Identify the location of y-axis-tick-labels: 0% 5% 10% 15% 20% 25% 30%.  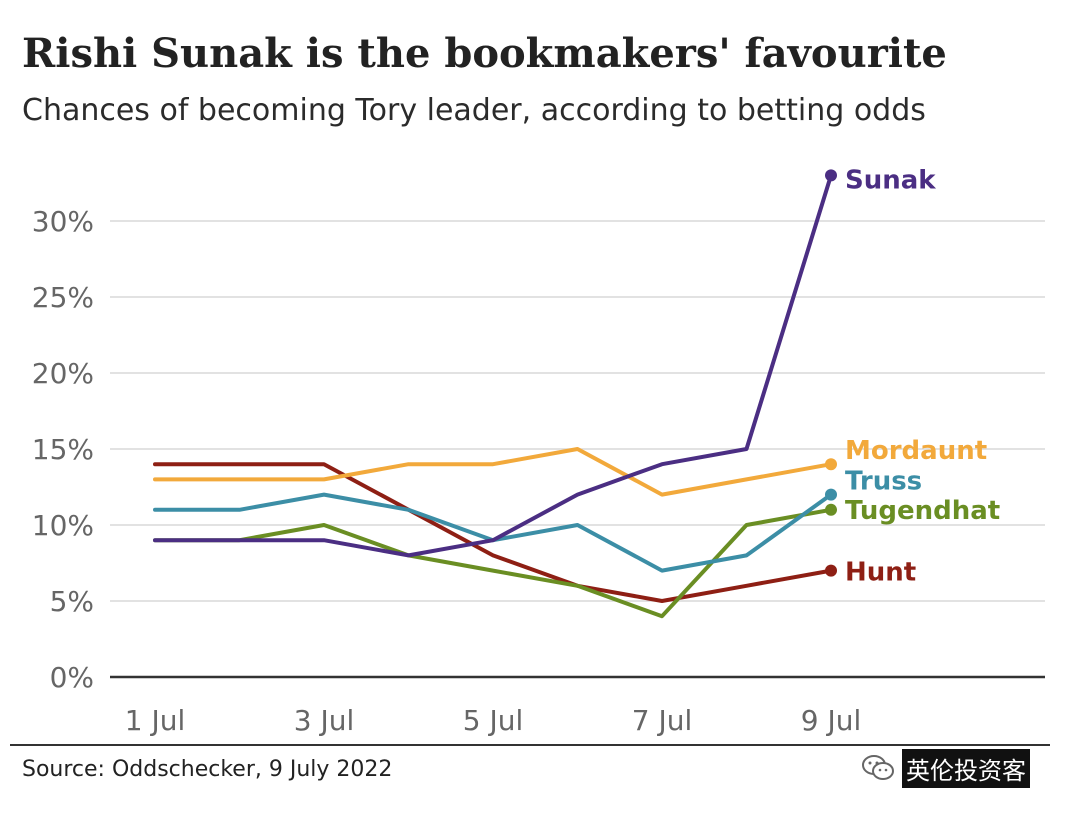
(63, 449).